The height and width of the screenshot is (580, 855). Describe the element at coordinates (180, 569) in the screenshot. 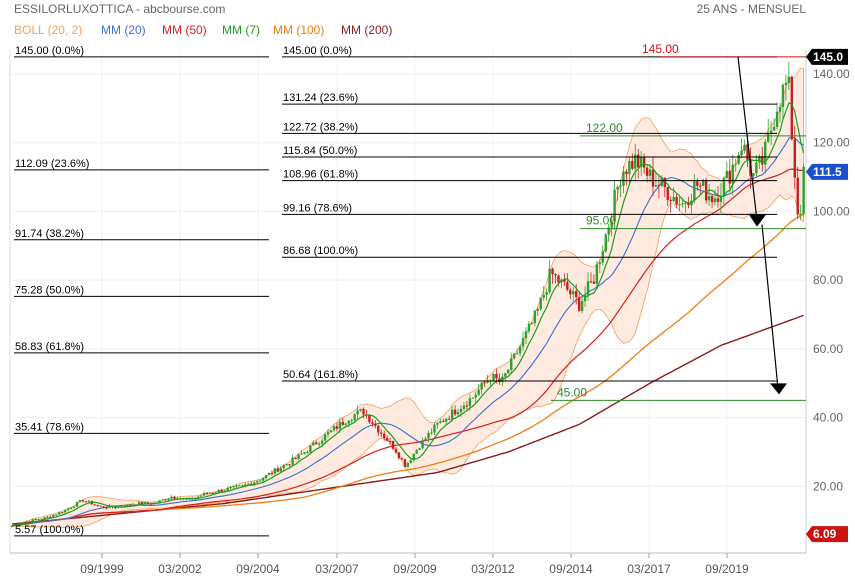

I see `x-tick-label-1: 03/2002` at that location.